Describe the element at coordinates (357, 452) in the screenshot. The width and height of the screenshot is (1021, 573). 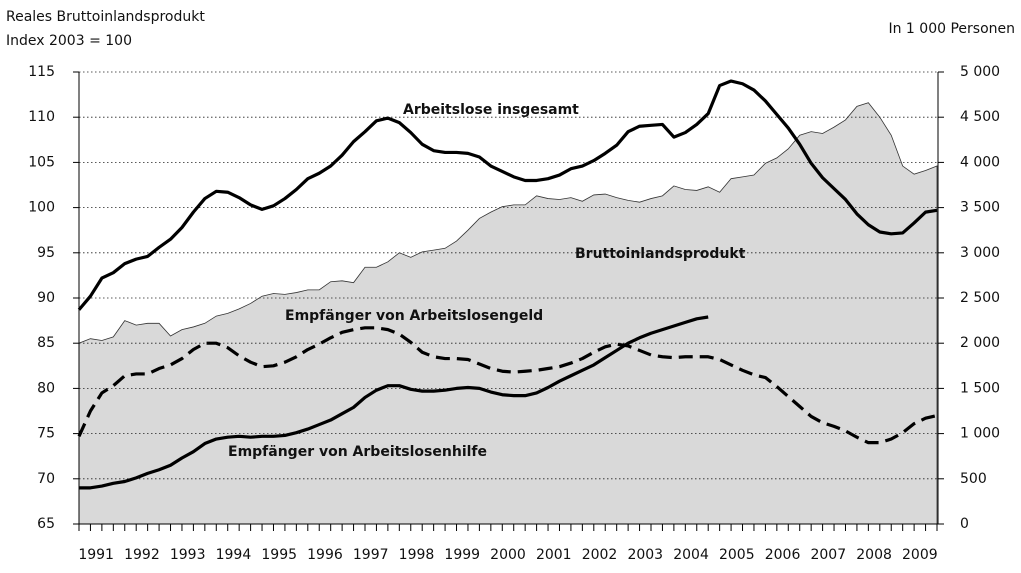
I see `series-label: Empfänger von Arbeitslosenhilfe` at that location.